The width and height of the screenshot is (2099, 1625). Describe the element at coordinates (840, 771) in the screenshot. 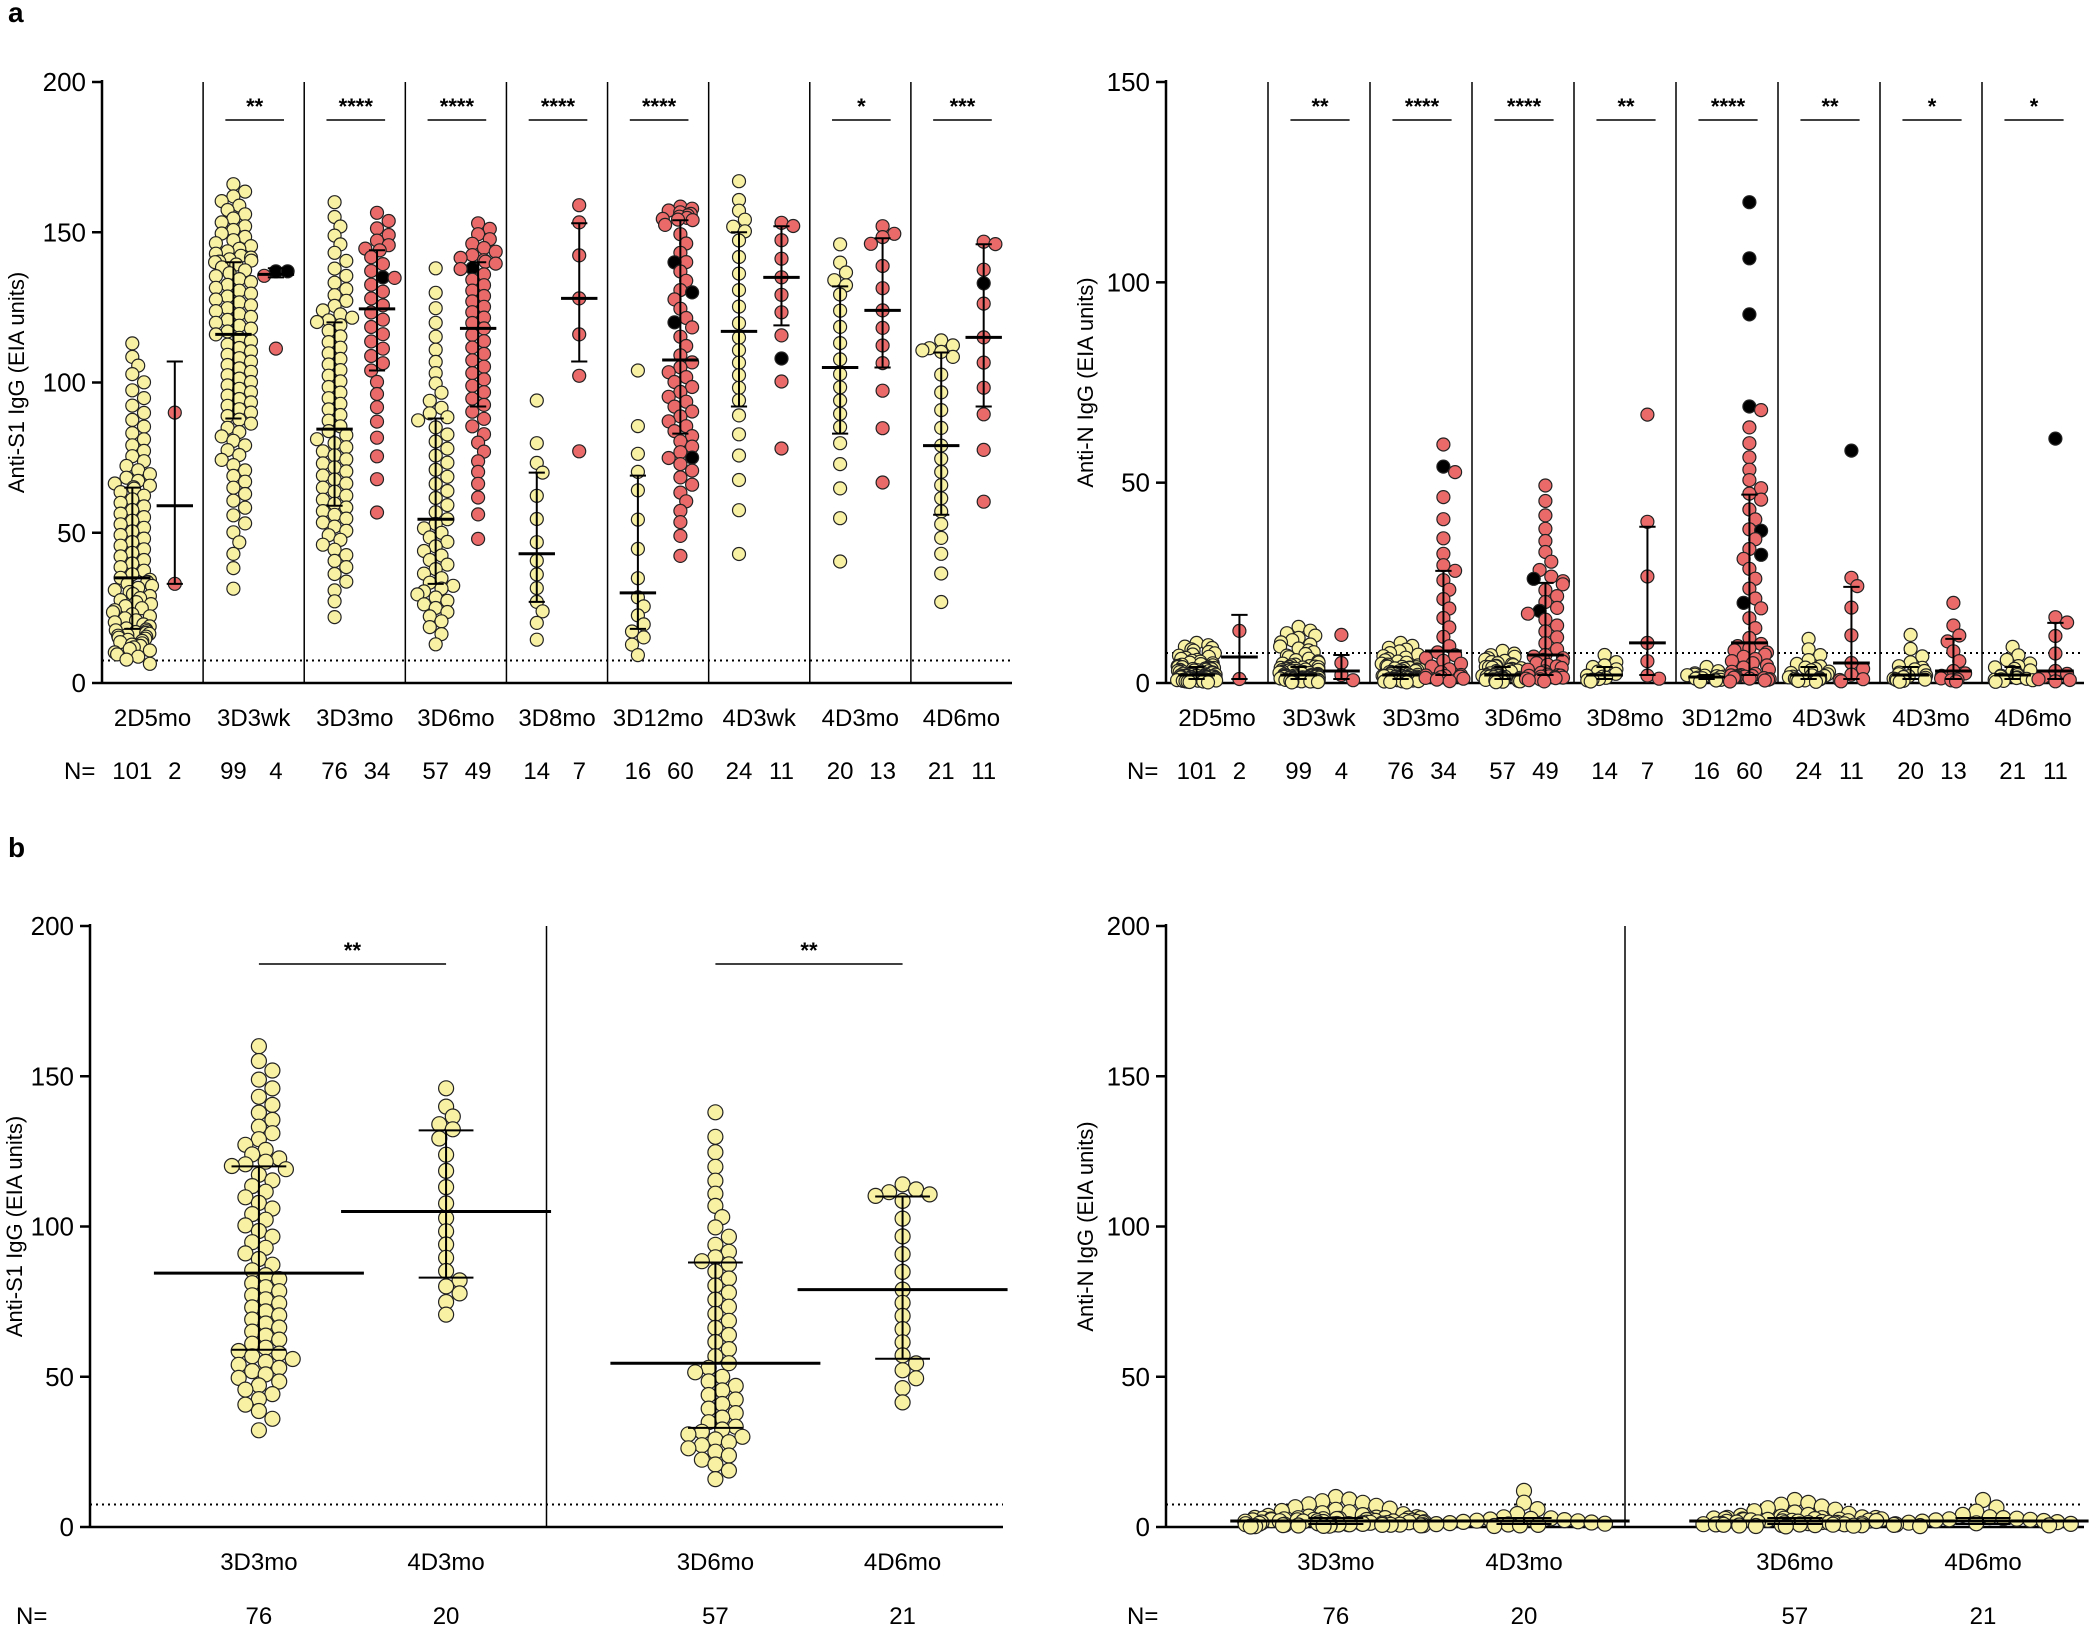

I see `n-label: 20` at that location.